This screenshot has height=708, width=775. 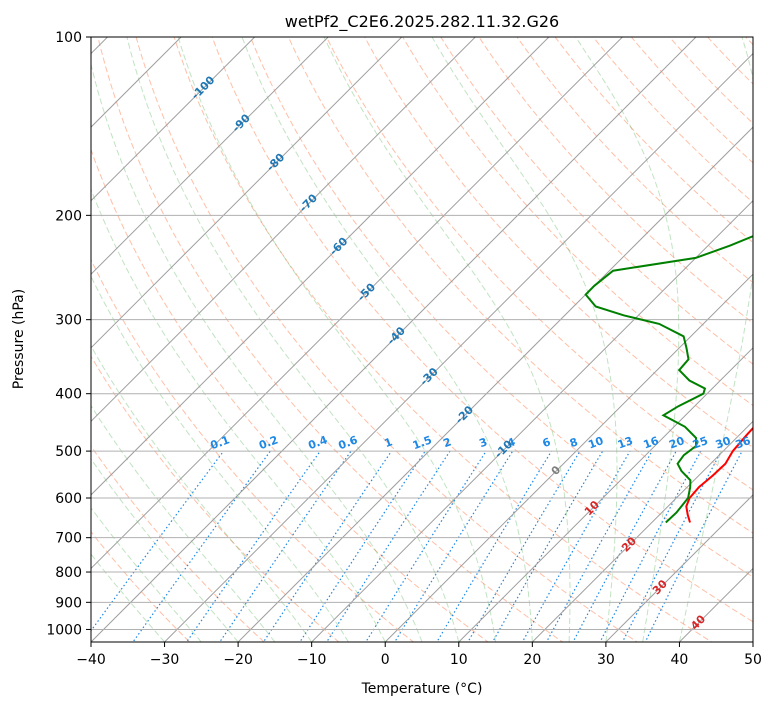 I want to click on y-tick-label: 700, so click(x=68, y=539).